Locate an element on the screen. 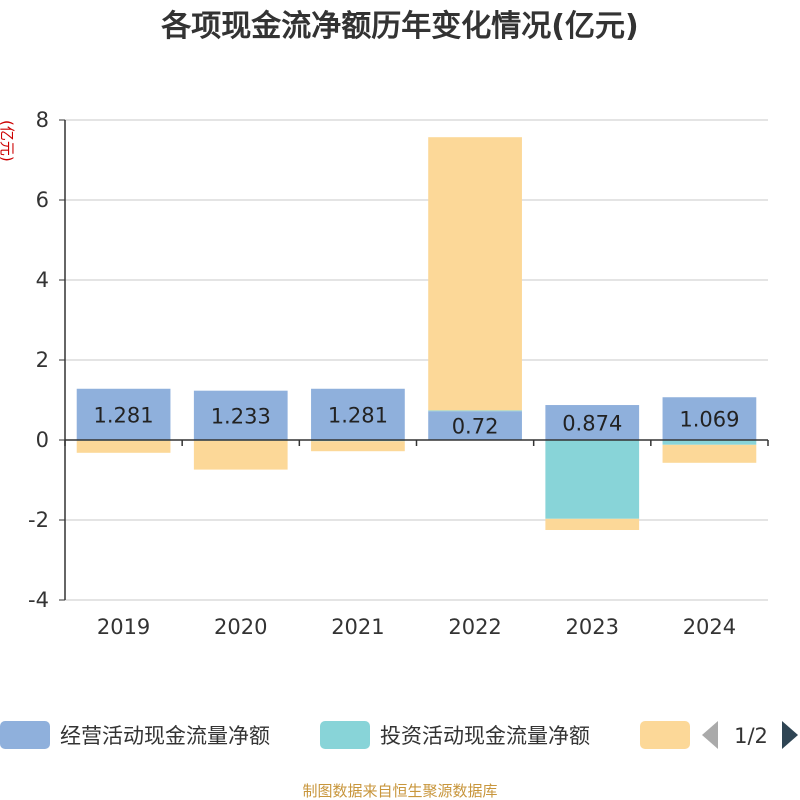  y-tick-label: 4 is located at coordinates (42, 280).